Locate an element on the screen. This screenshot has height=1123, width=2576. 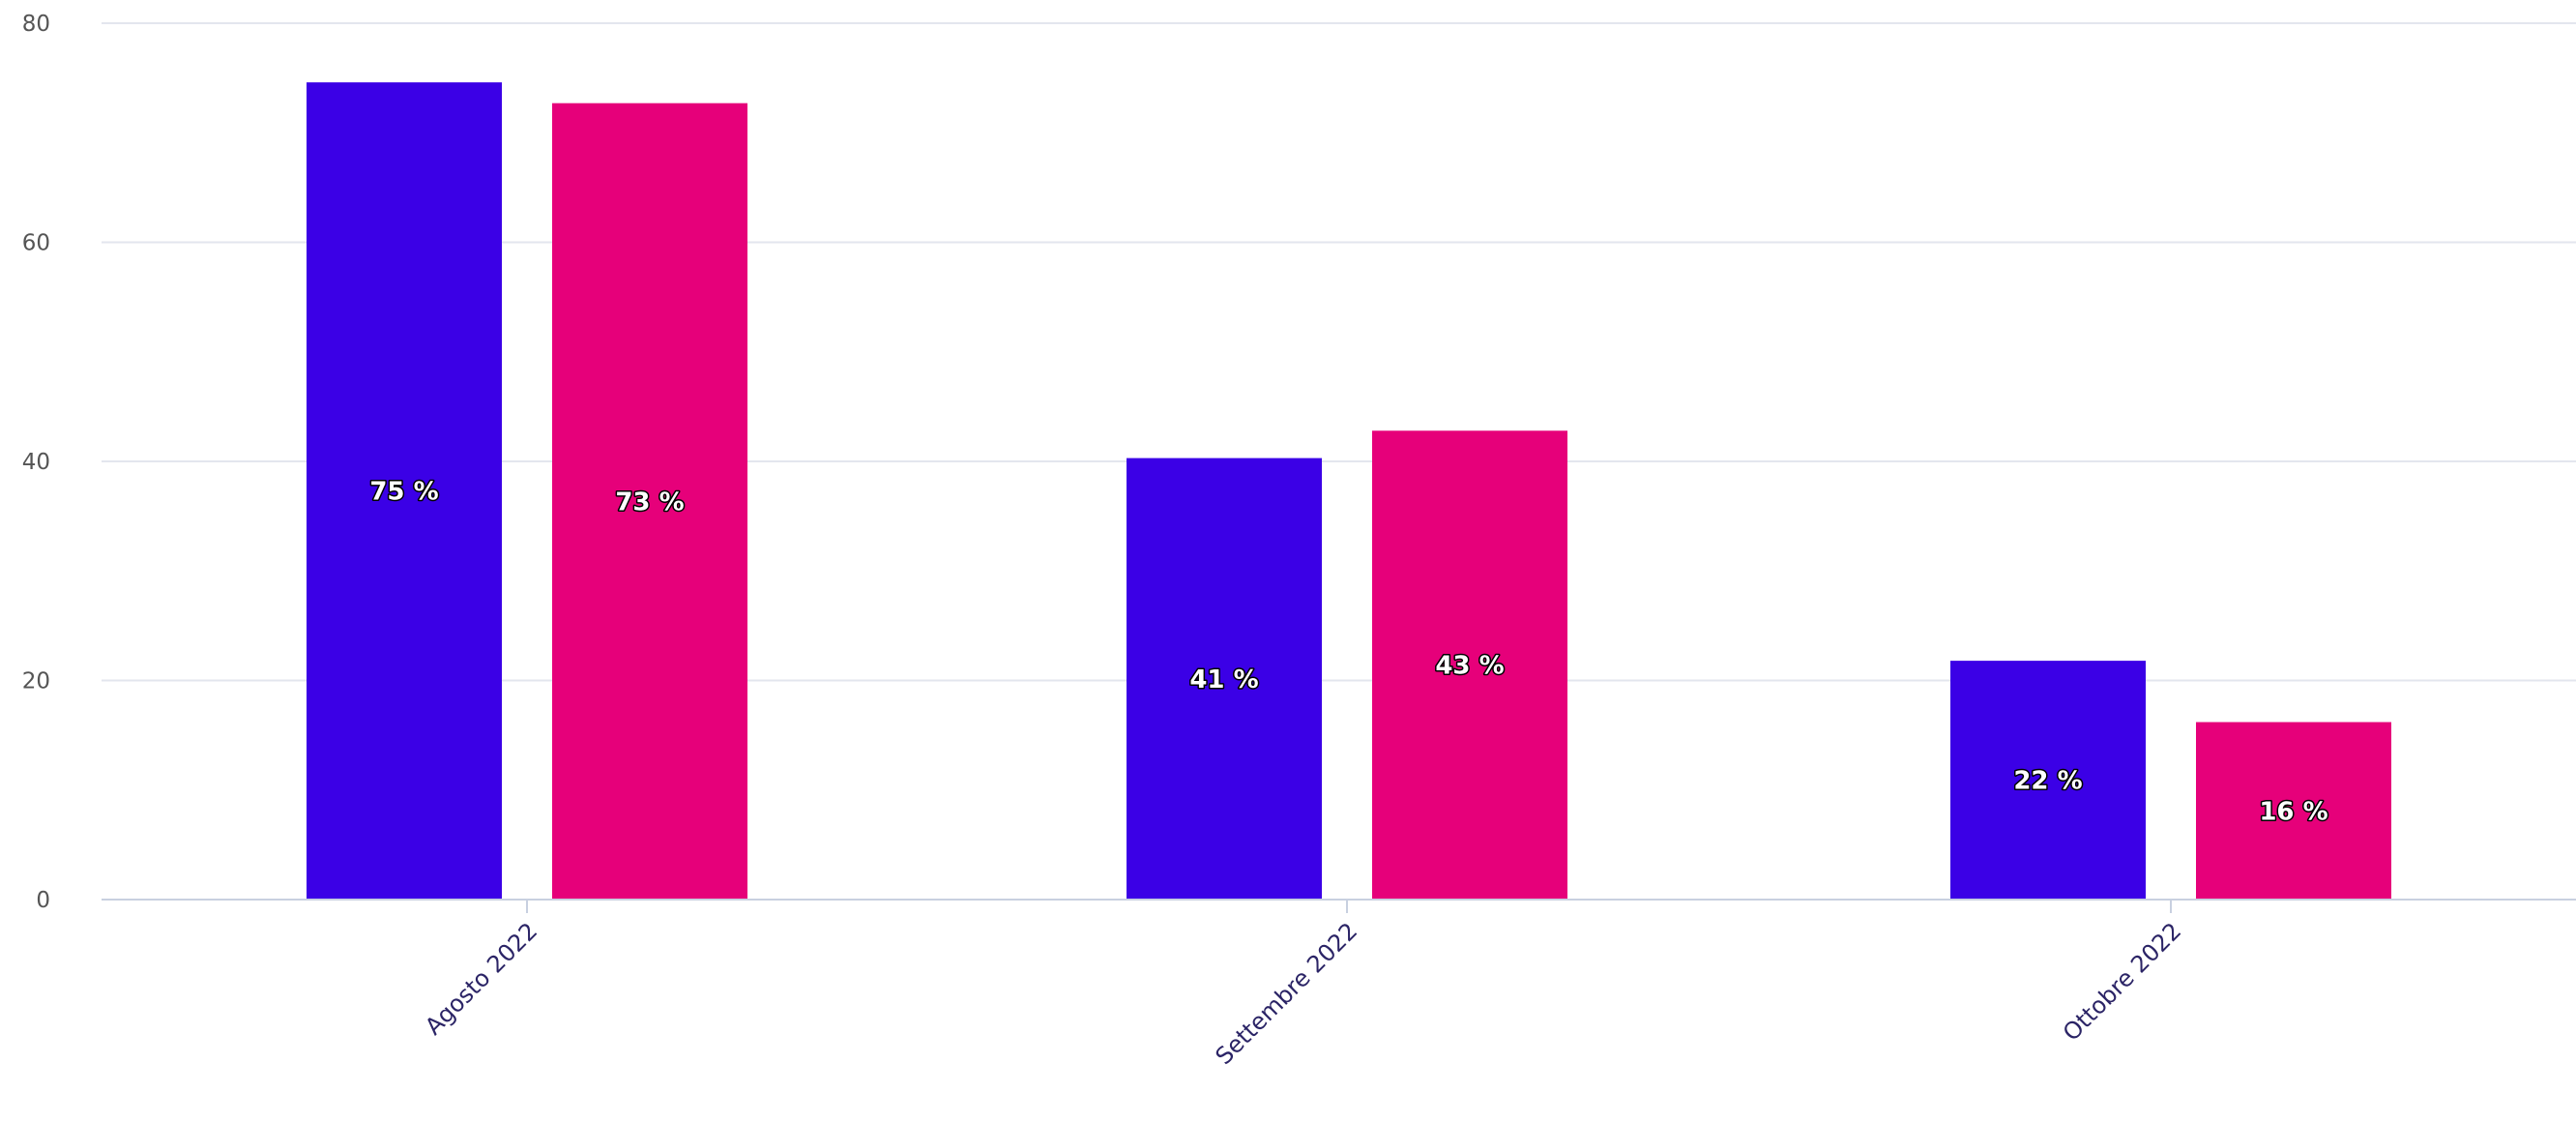
y-tick-label: 80 is located at coordinates (36, 24).